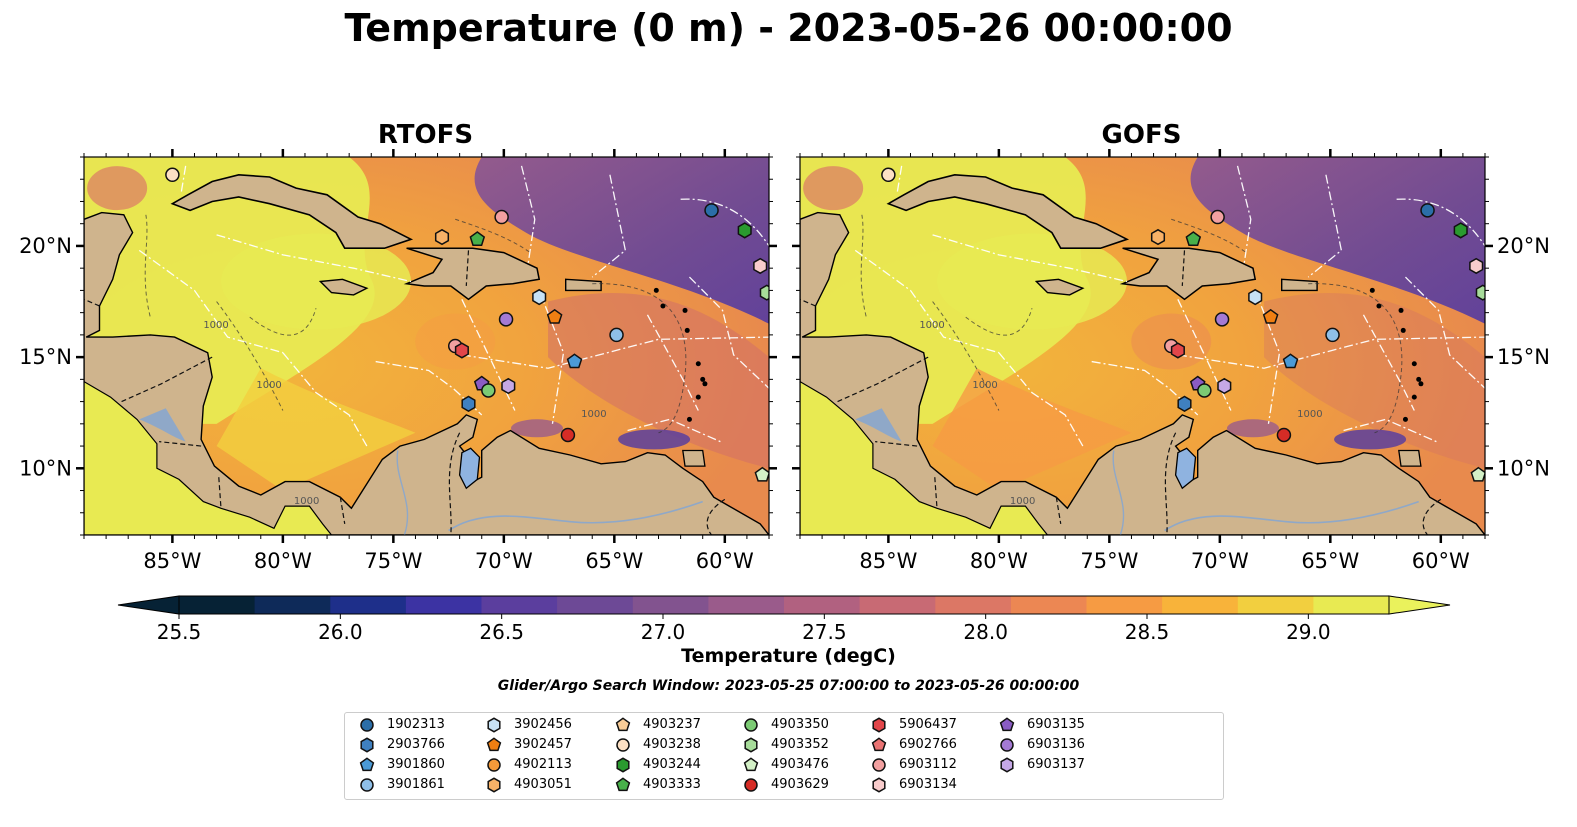 This screenshot has width=1577, height=827. Describe the element at coordinates (928, 764) in the screenshot. I see `legend-label: 6903112` at that location.